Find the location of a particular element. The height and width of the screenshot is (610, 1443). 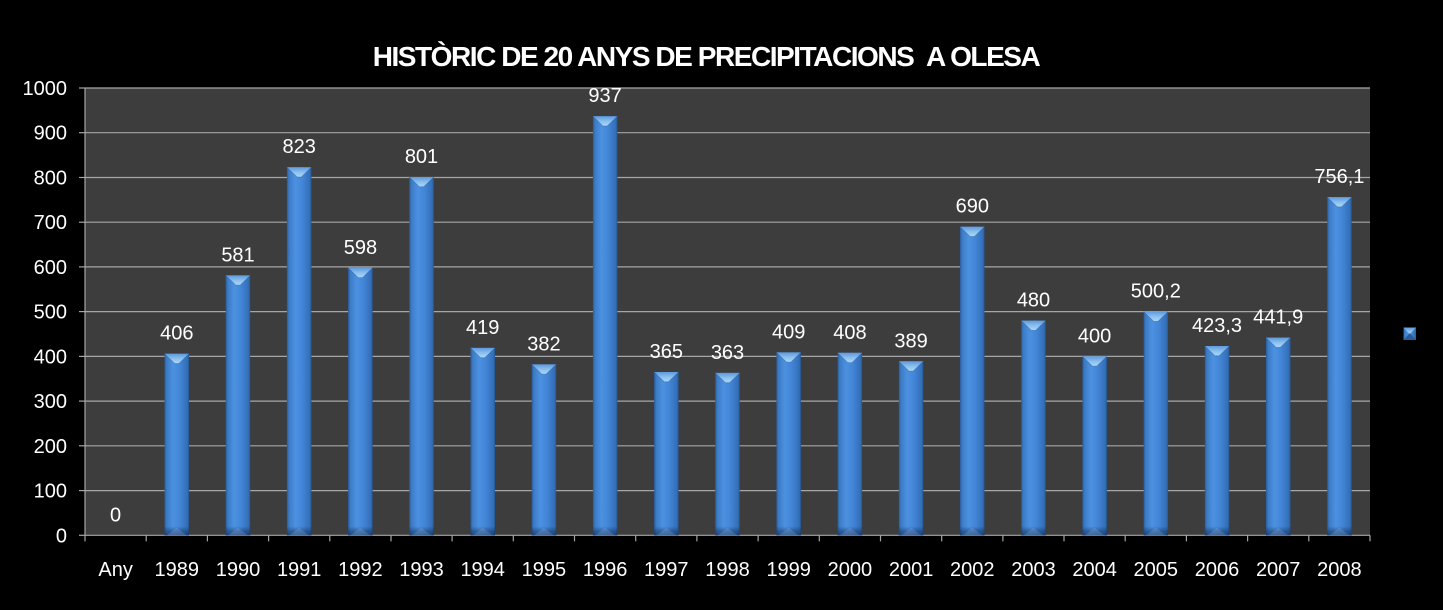

svg-text: 409 is located at coordinates (788, 332).